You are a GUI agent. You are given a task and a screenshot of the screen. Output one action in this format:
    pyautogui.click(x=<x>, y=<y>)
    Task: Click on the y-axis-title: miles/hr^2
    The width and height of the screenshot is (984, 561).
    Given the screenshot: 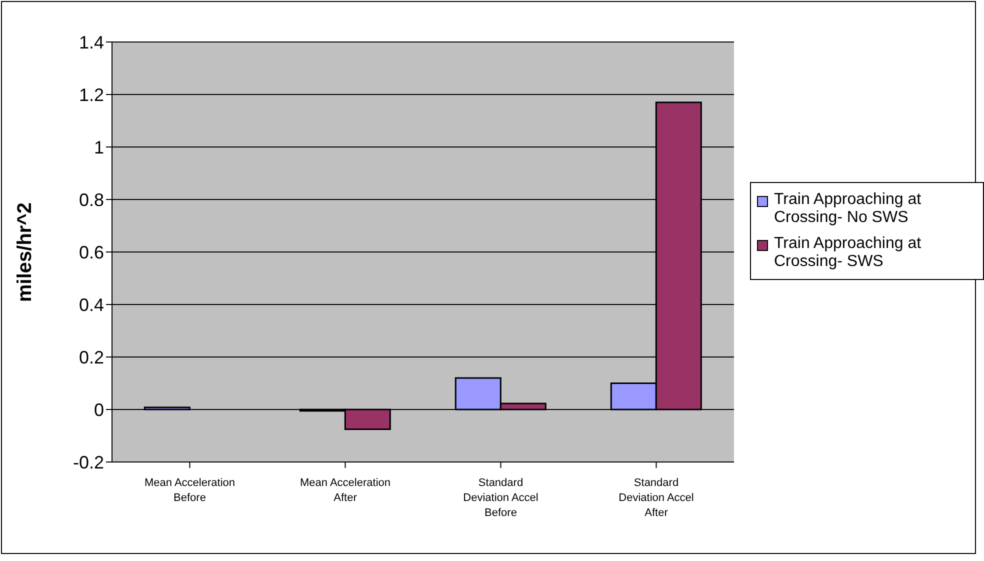 What is the action you would take?
    pyautogui.click(x=25, y=252)
    